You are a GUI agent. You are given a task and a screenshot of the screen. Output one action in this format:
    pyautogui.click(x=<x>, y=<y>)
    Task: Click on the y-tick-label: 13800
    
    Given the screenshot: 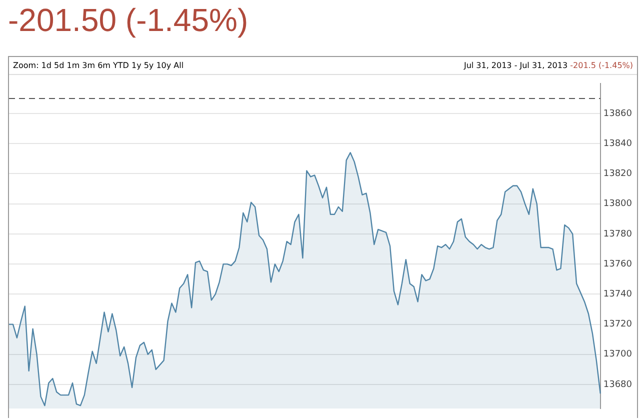 What is the action you would take?
    pyautogui.click(x=617, y=204)
    